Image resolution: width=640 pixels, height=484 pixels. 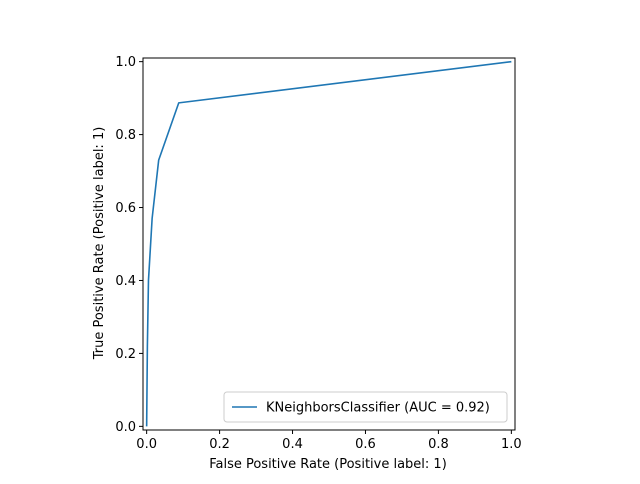 What do you see at coordinates (378, 408) in the screenshot?
I see `legend-entry-label: KNeighborsClassifier (AUC = 0.92)` at bounding box center [378, 408].